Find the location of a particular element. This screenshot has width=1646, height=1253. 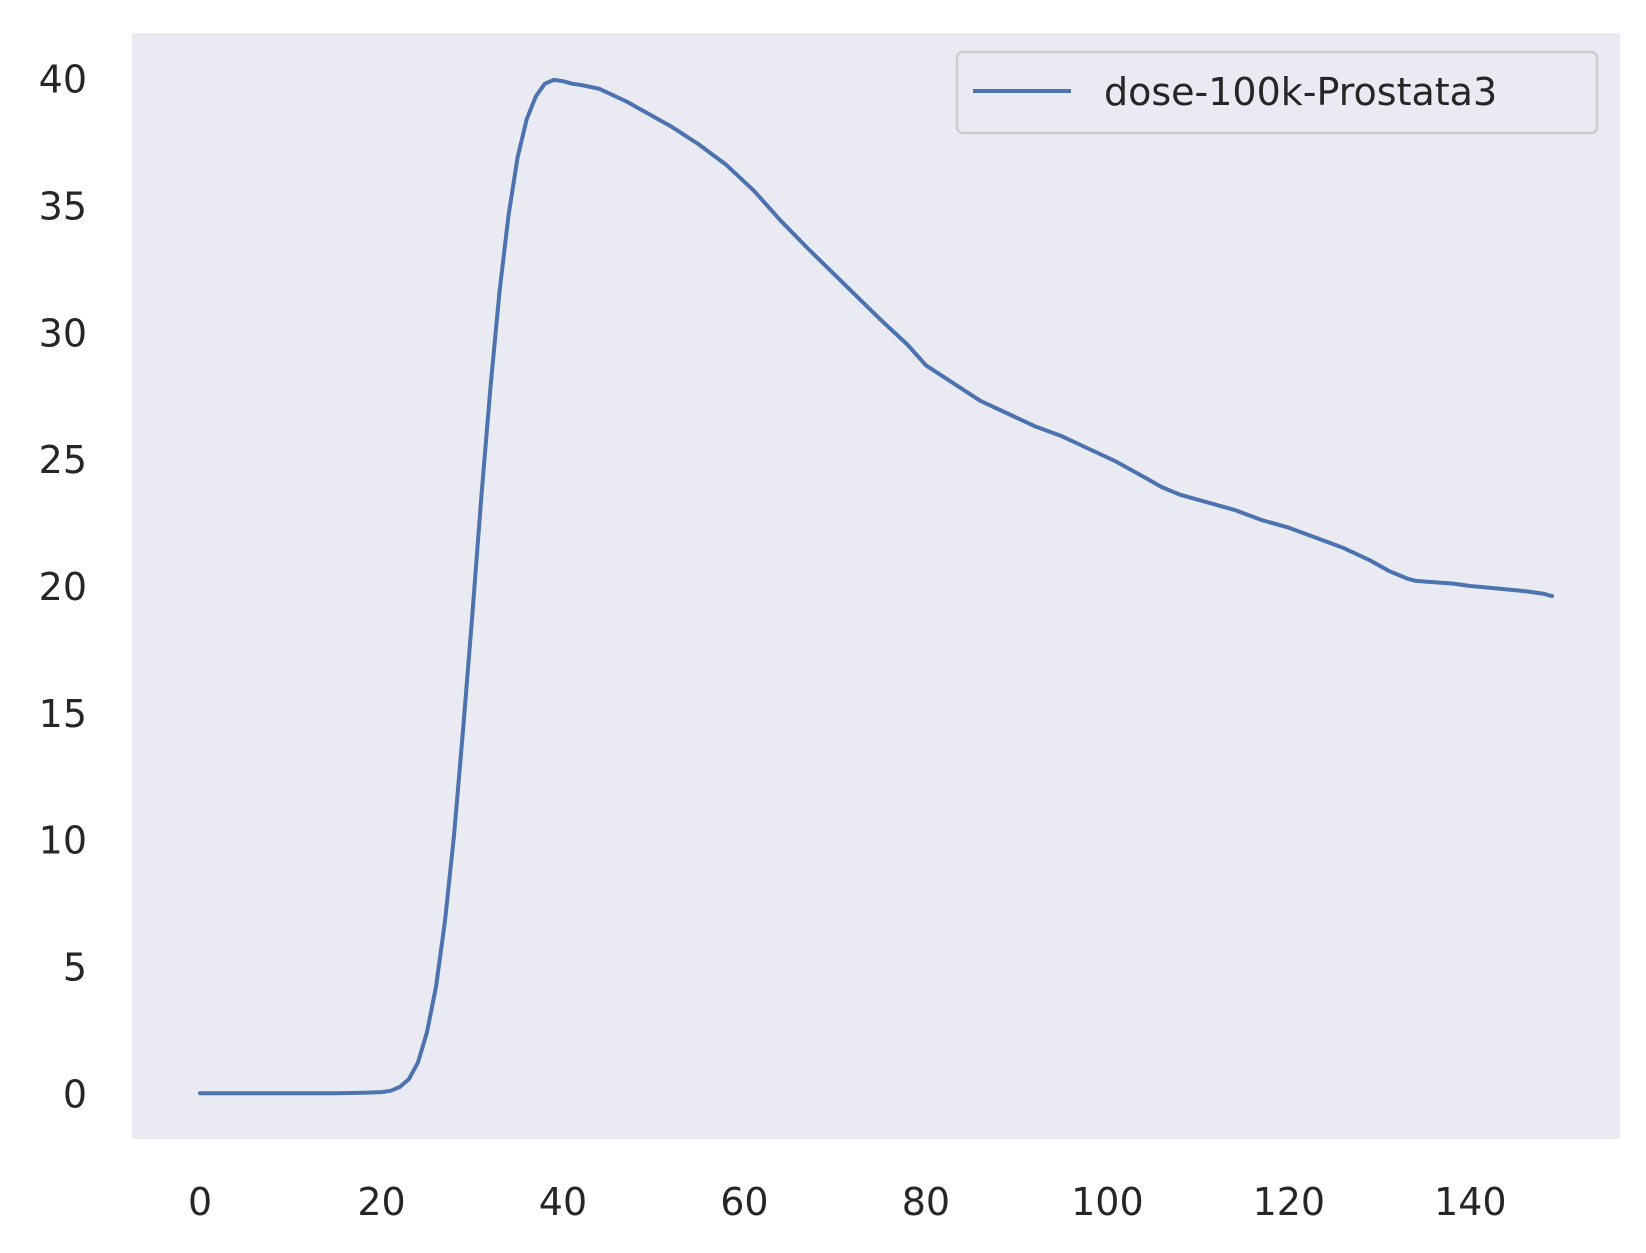

x-tick-label: 60 is located at coordinates (744, 1202).